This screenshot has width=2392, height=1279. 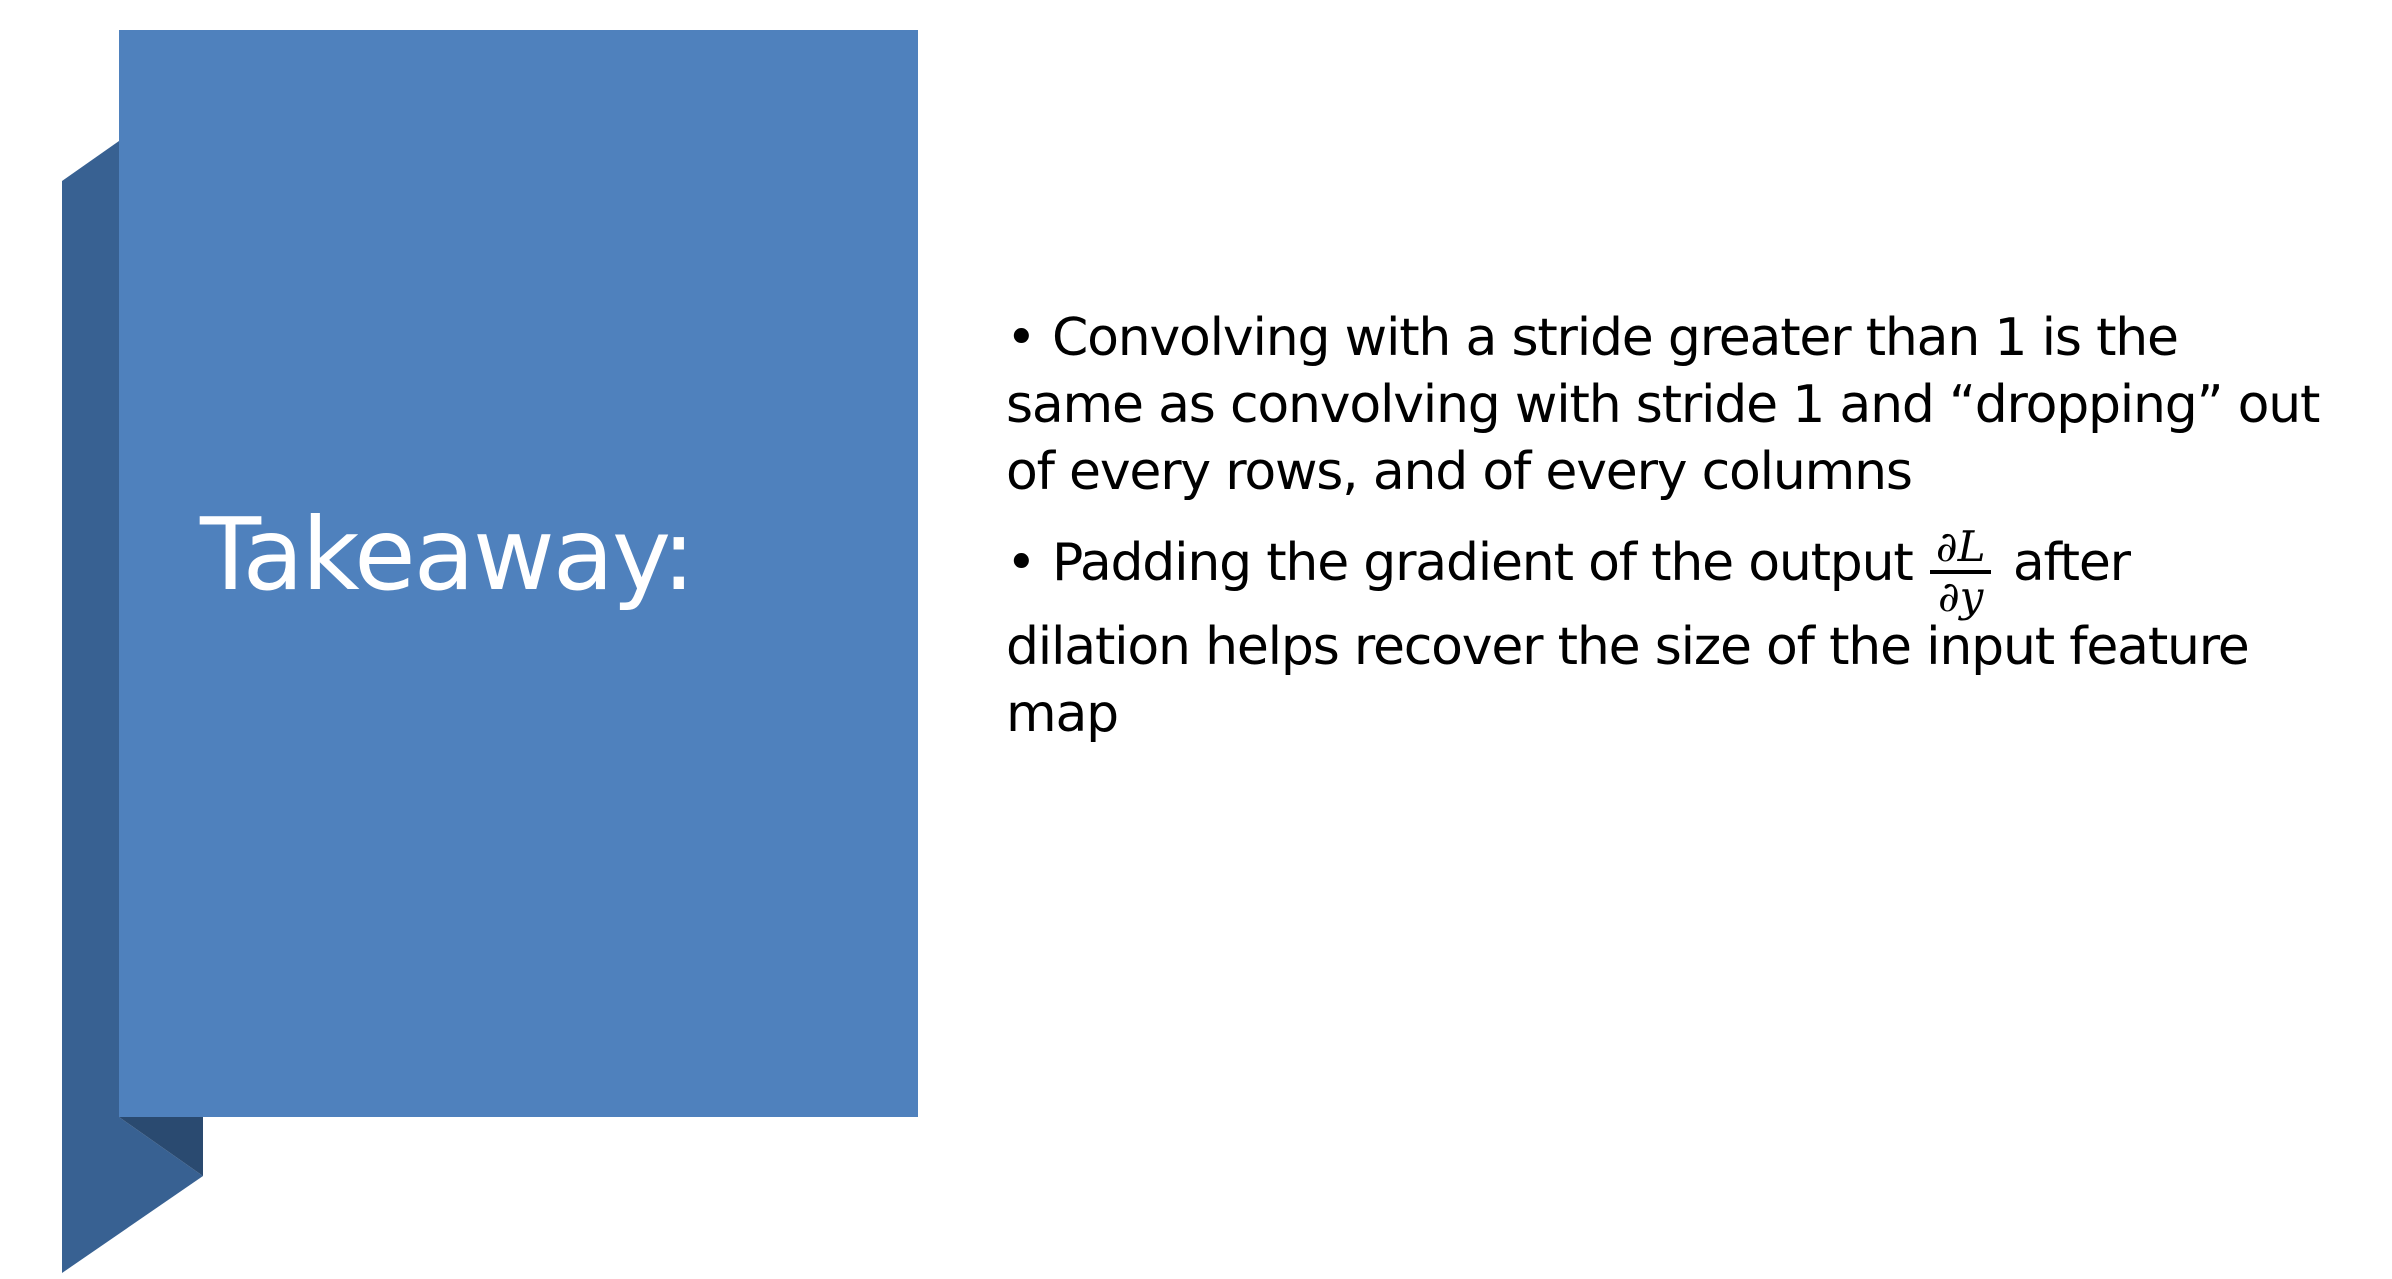 What do you see at coordinates (90, 629) in the screenshot?
I see `ribbon-back-strip` at bounding box center [90, 629].